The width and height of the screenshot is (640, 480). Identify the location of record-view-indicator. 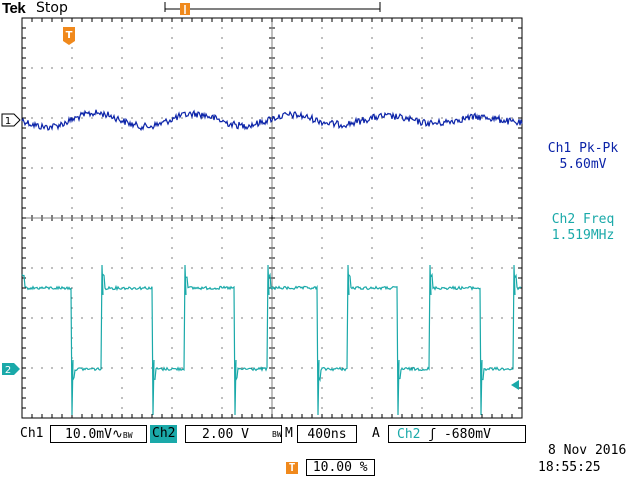
(272, 8).